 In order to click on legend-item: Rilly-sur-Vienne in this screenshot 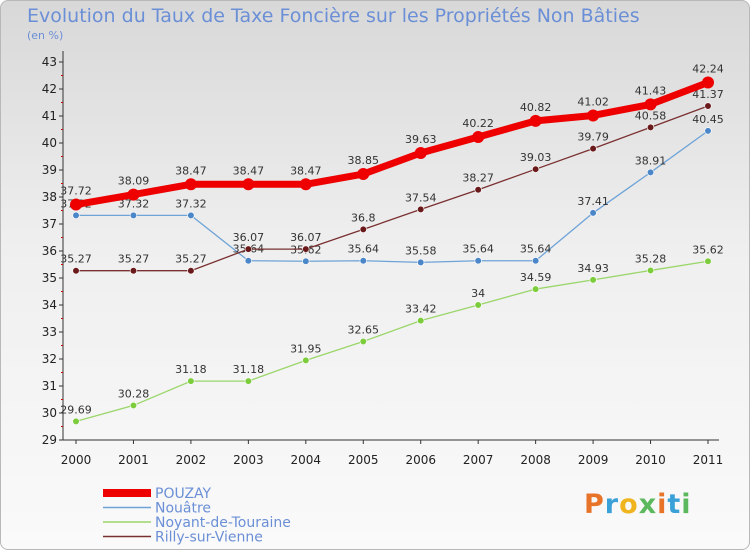, I will do `click(183, 538)`.